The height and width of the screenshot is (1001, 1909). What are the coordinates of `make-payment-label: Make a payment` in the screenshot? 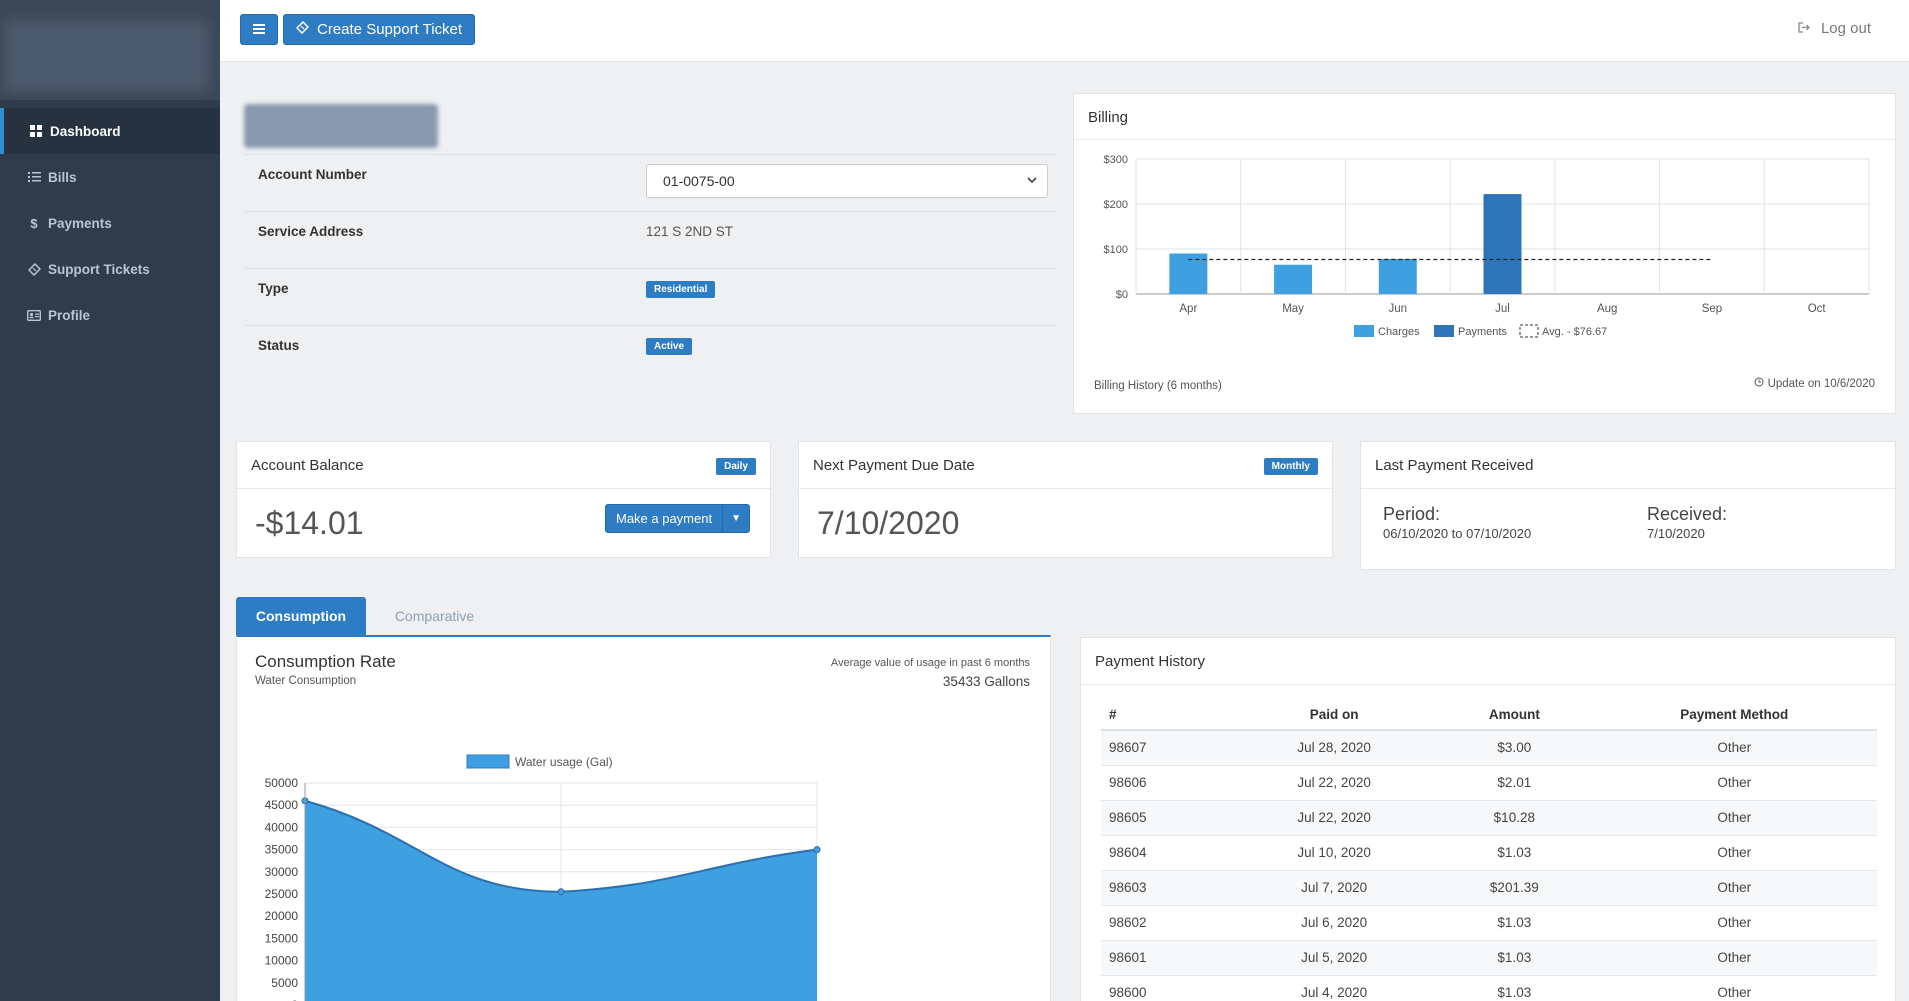 It's located at (664, 518).